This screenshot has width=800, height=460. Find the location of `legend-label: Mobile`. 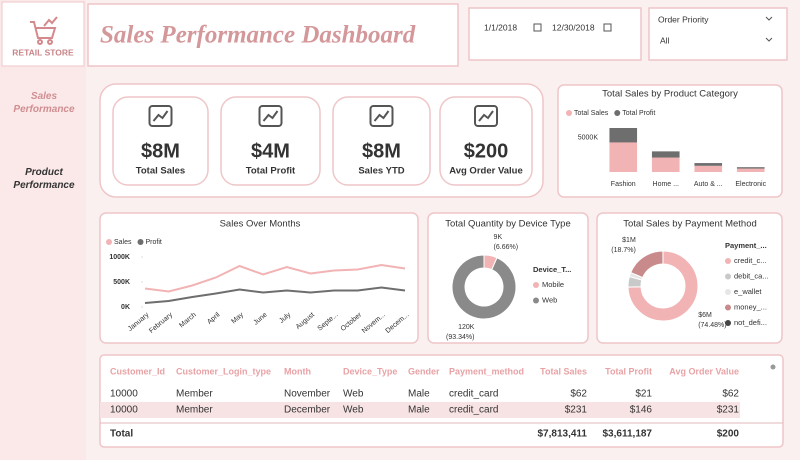

legend-label: Mobile is located at coordinates (553, 284).